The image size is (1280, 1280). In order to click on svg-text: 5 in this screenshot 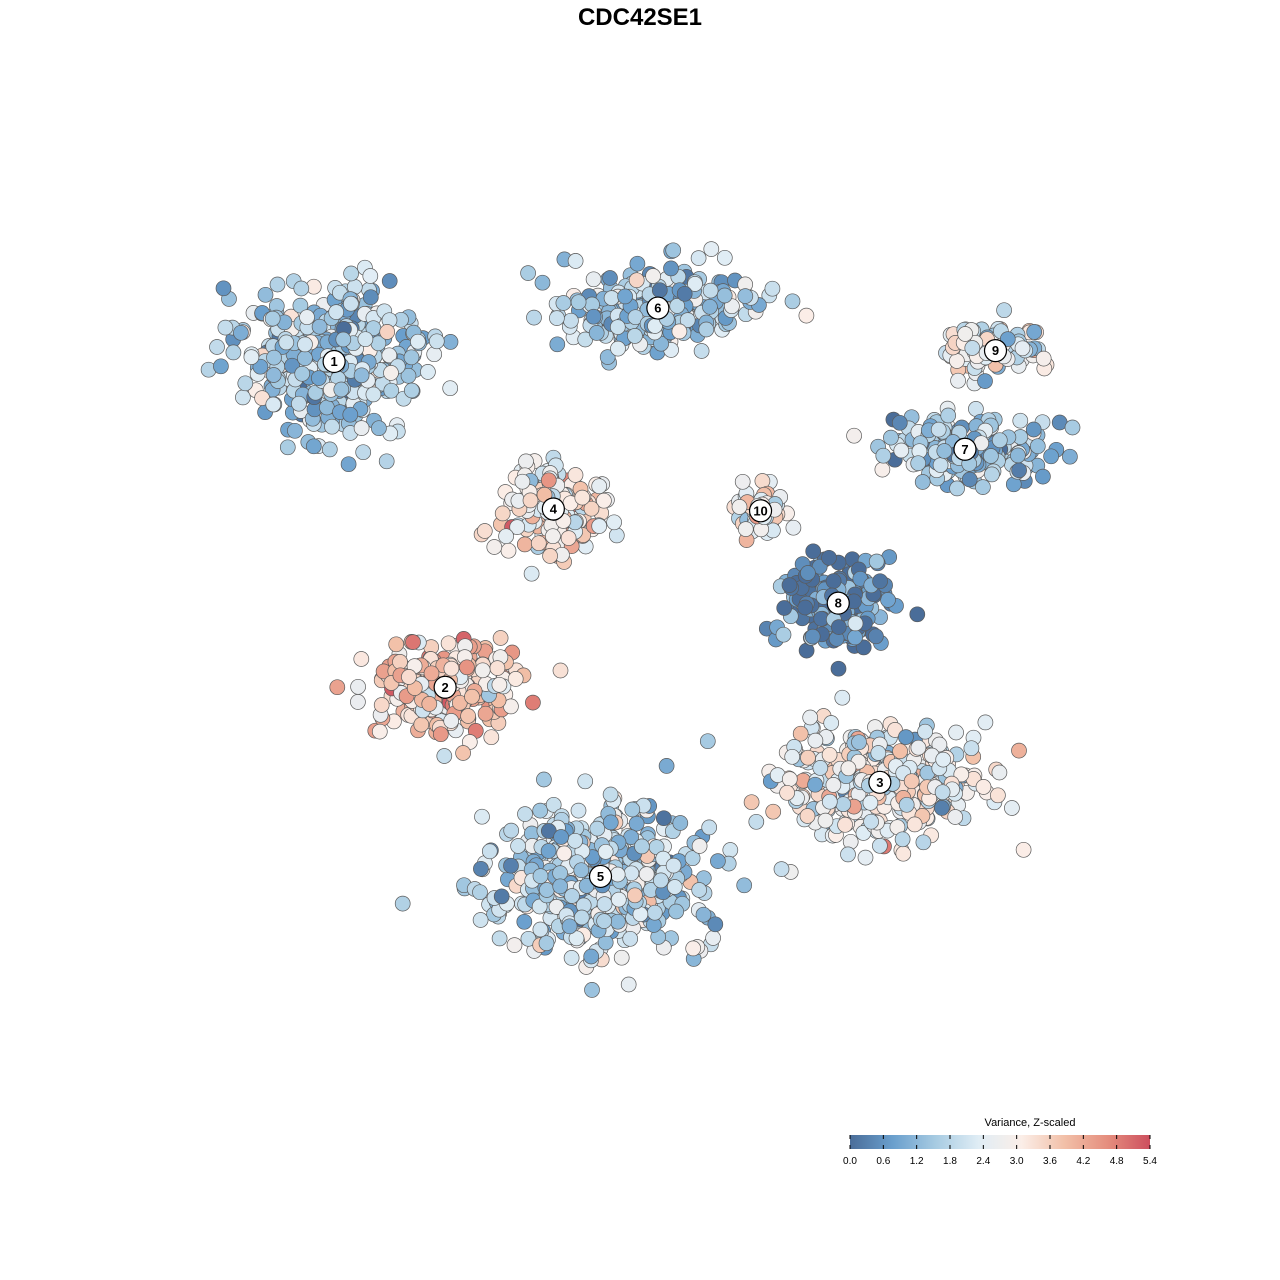, I will do `click(600, 876)`.